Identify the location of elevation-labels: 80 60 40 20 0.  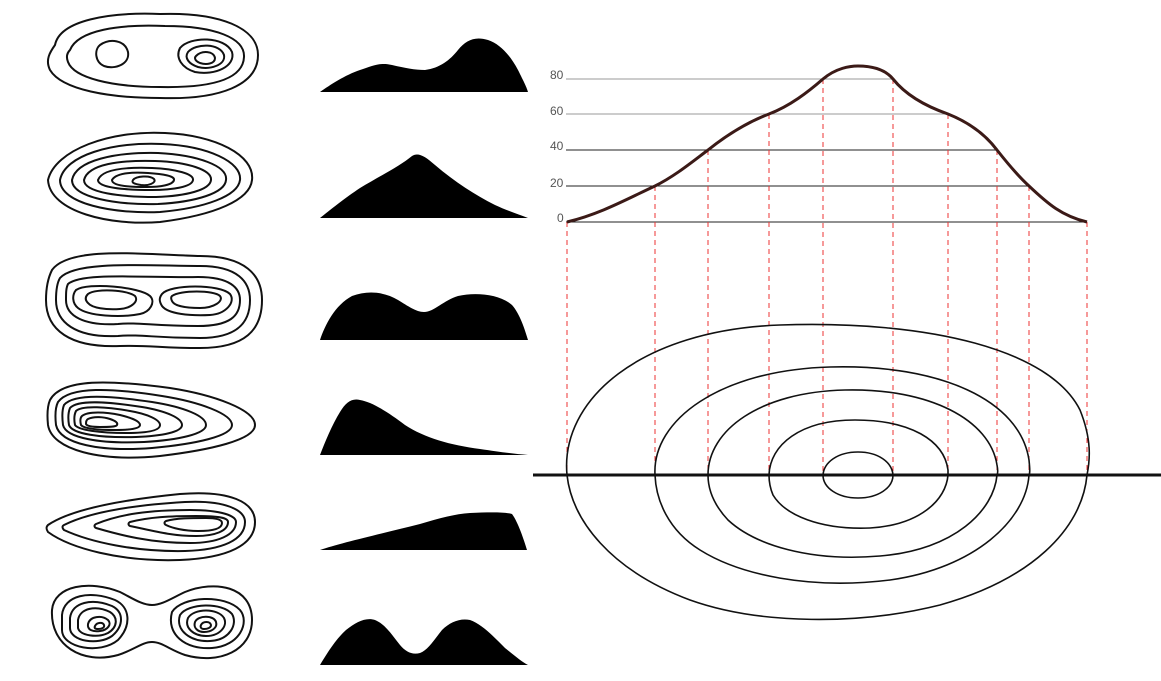
(557, 146).